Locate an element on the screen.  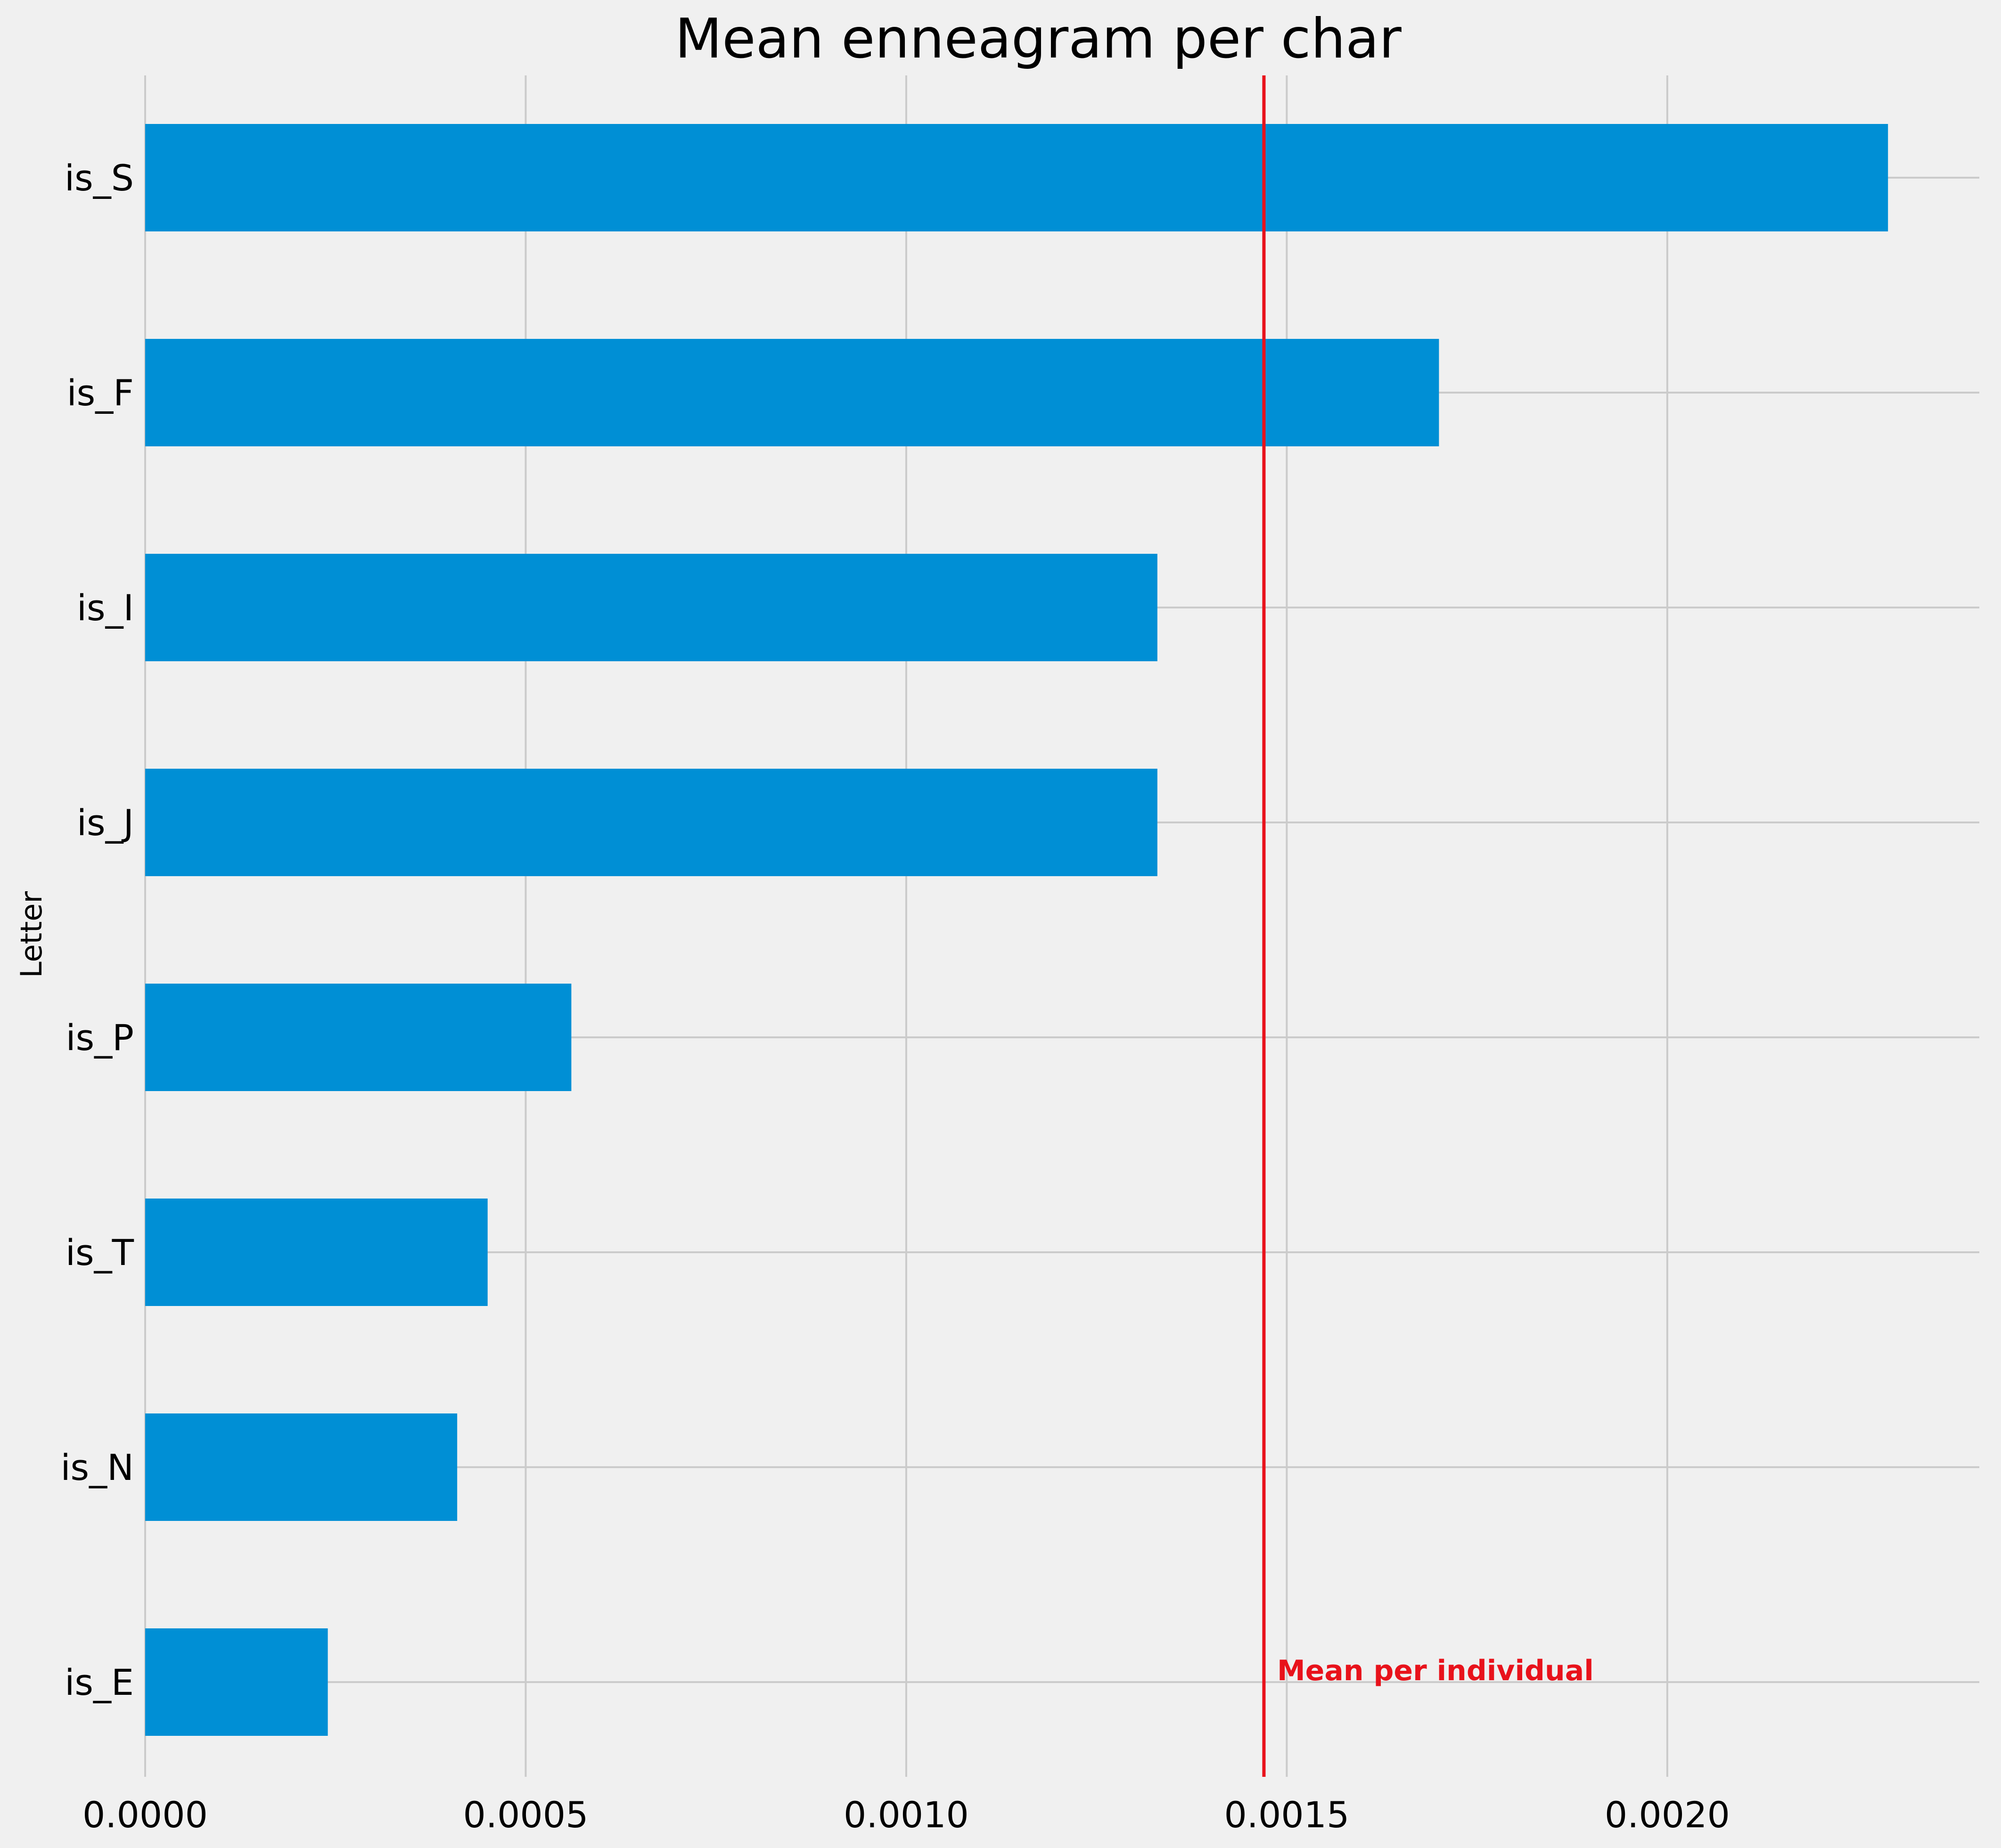
x-tick-label: 0.0020 is located at coordinates (1668, 1815).